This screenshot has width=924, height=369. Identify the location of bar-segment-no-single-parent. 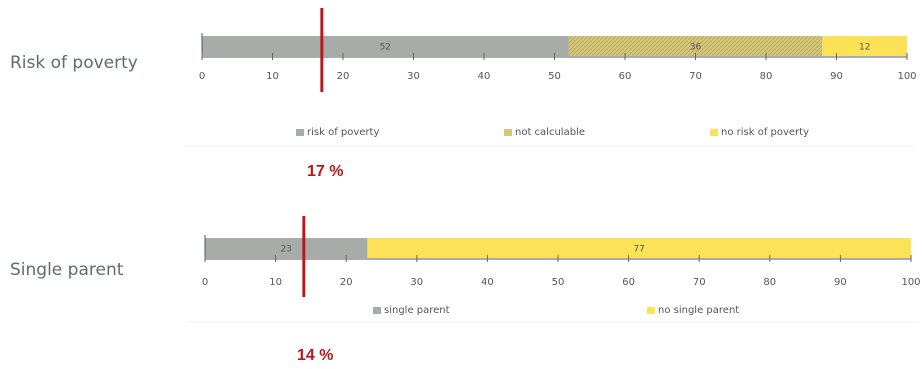
(639, 248).